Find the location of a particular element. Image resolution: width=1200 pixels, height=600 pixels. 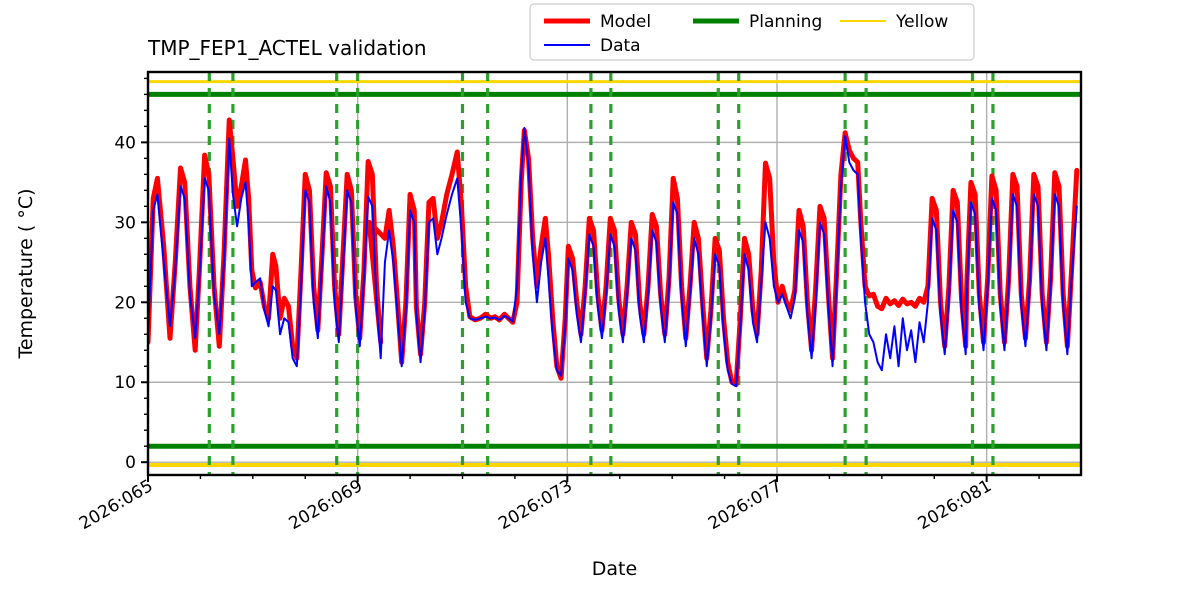

chart-title: TMP_FEP1_ACTEL validation is located at coordinates (287, 48).